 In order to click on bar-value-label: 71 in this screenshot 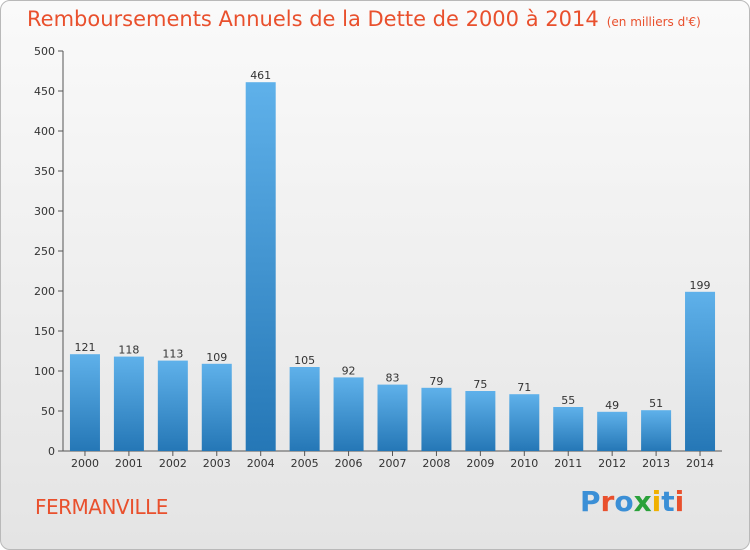, I will do `click(524, 387)`.